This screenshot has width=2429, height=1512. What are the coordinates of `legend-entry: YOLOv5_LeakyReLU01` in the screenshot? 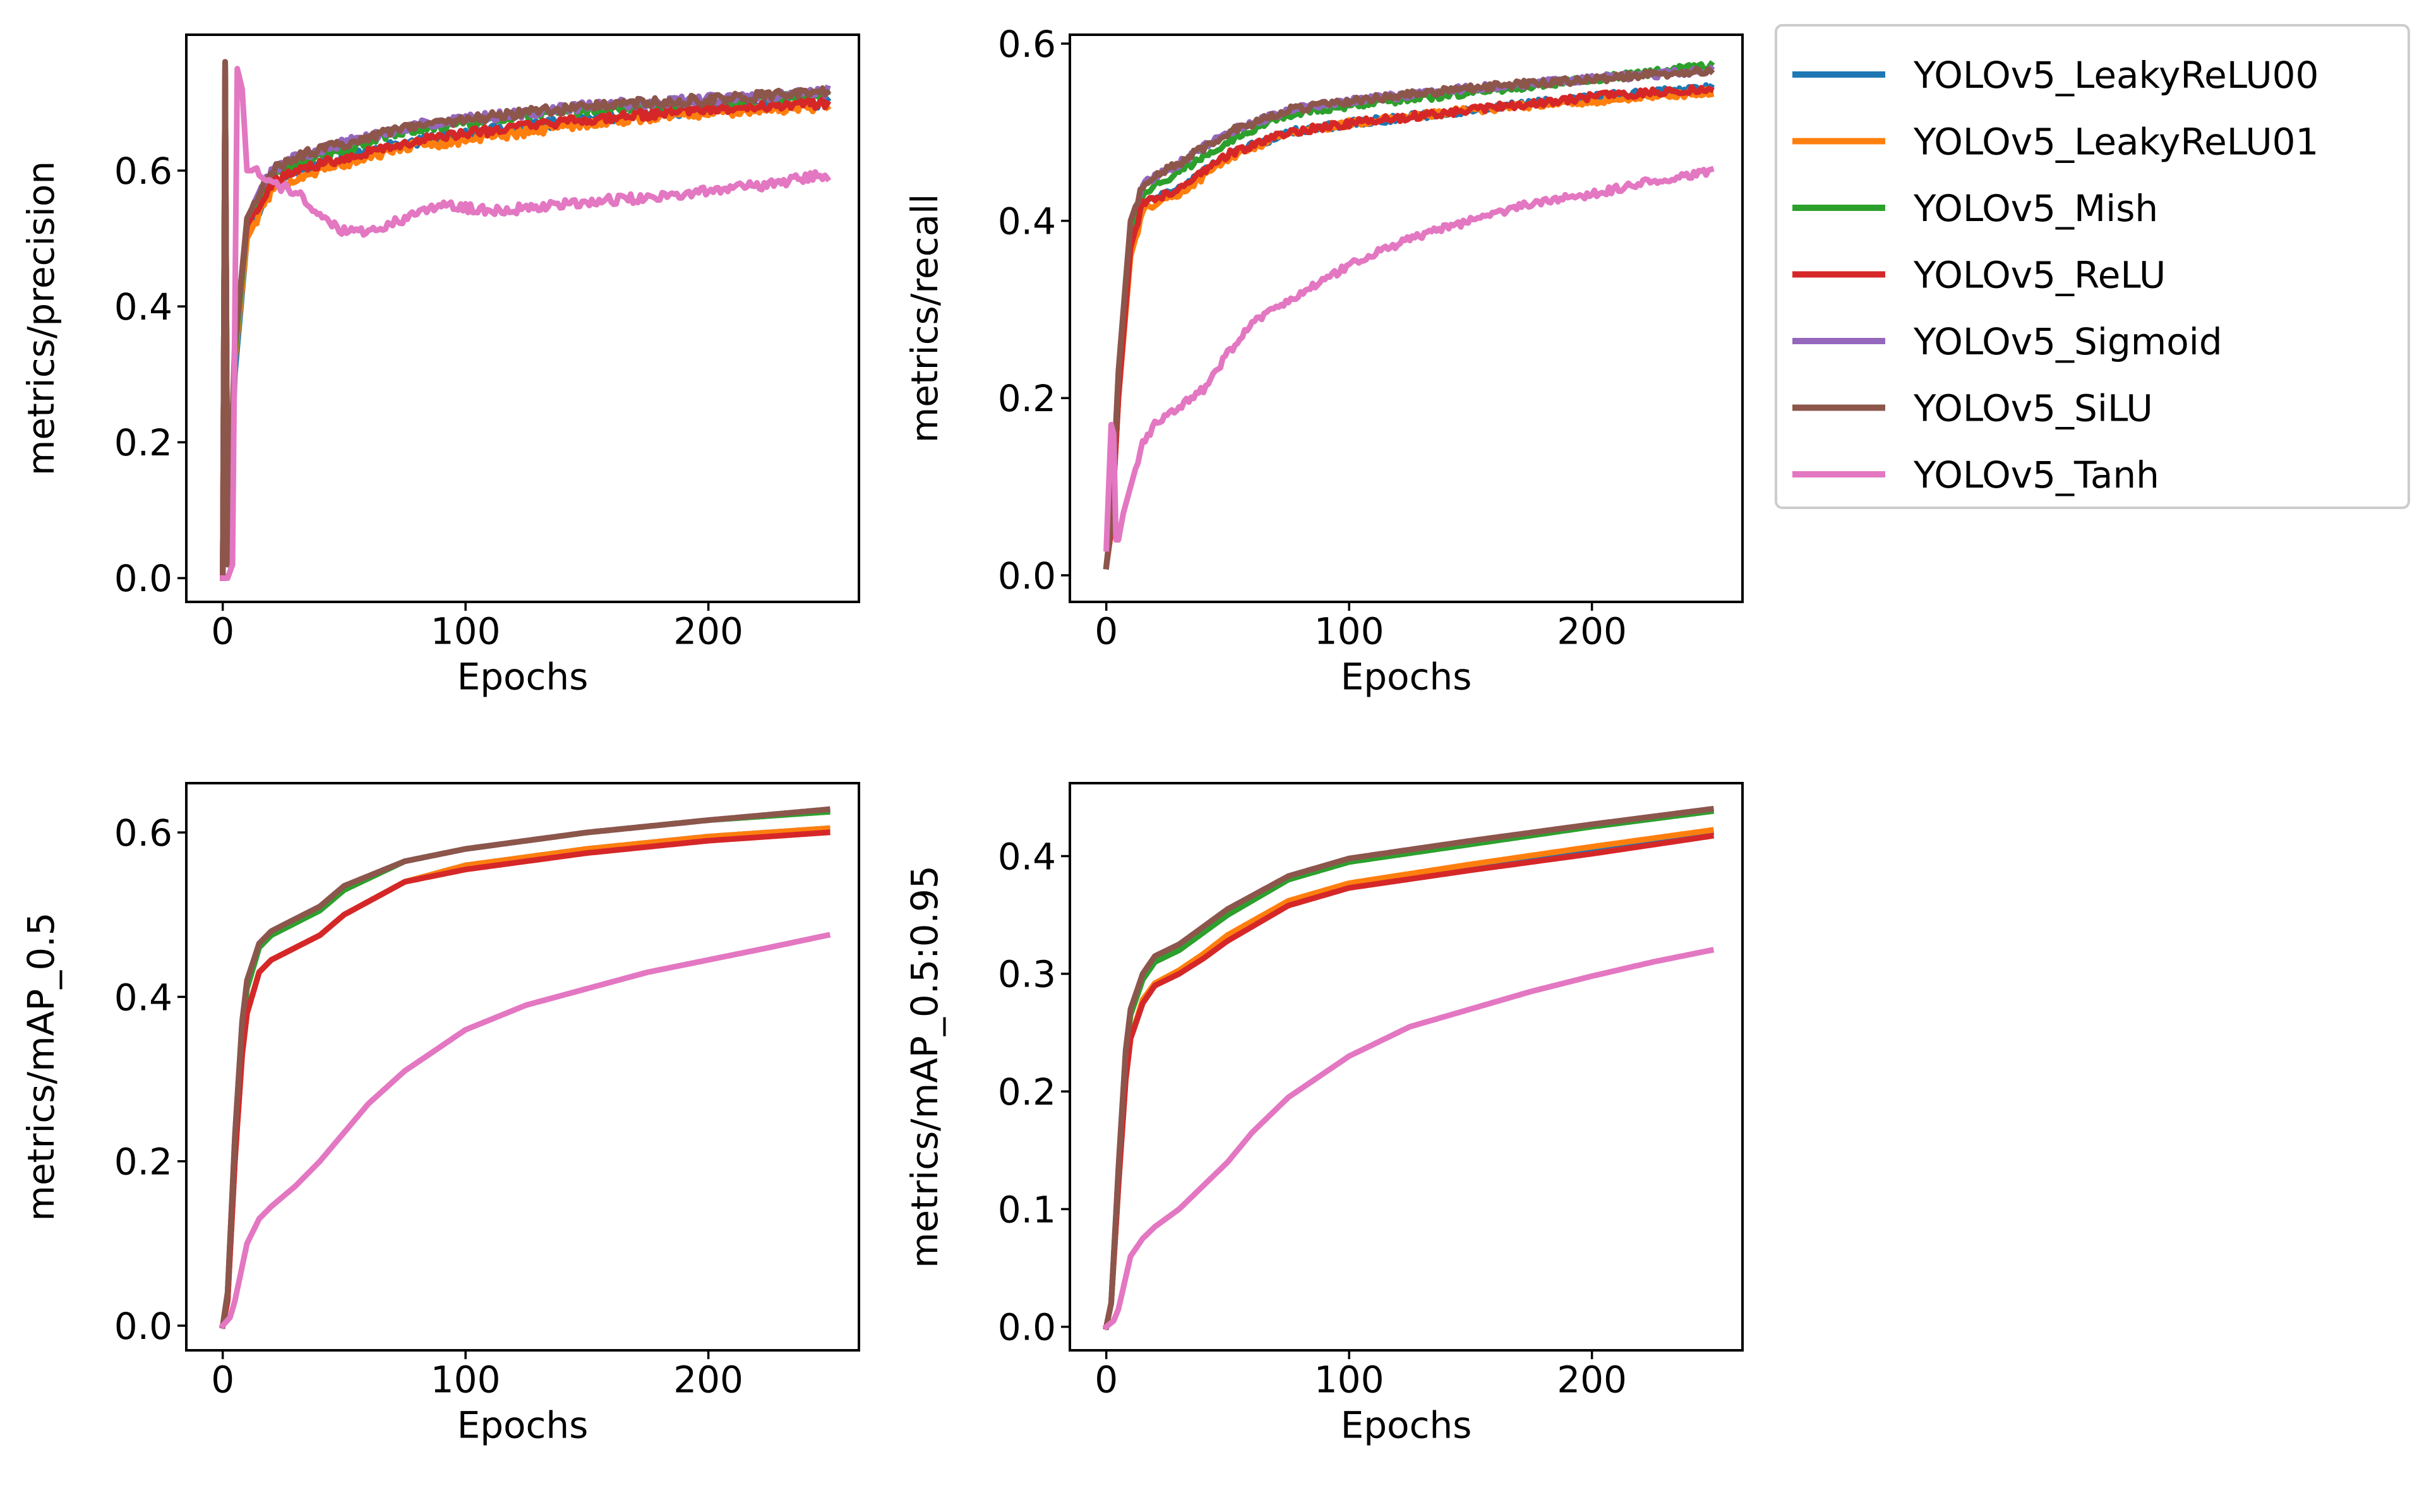 It's located at (2055, 141).